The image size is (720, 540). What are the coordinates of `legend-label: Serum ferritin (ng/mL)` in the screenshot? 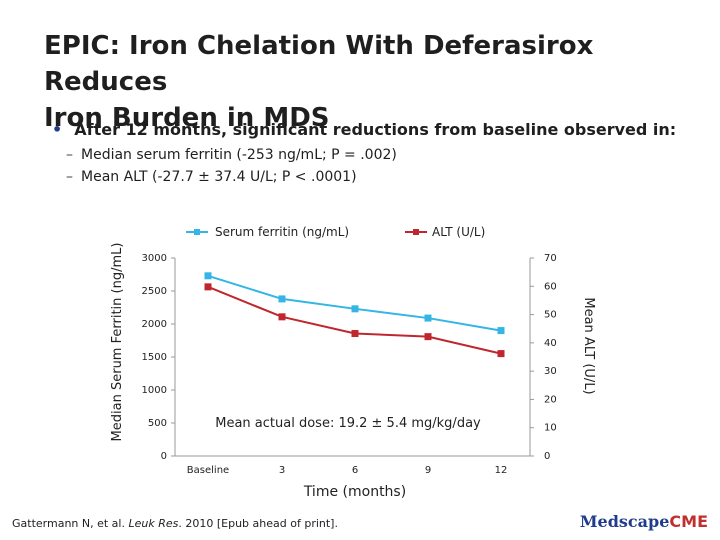 It's located at (282, 232).